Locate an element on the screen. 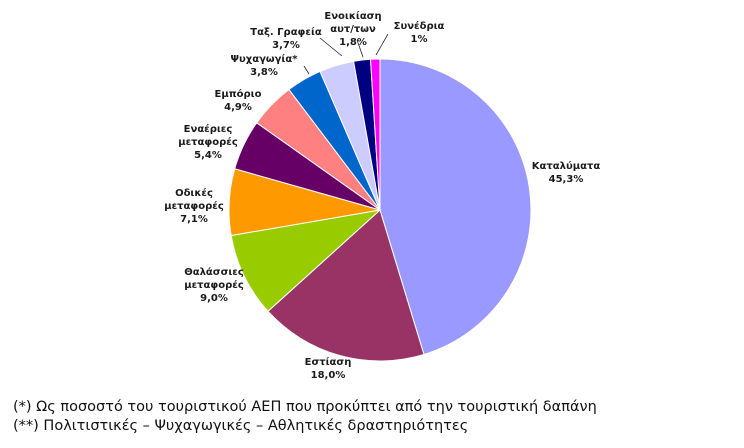 Image resolution: width=744 pixels, height=448 pixels. slice-label: Θαλάσσιες μεταφορές 9,0% is located at coordinates (214, 285).